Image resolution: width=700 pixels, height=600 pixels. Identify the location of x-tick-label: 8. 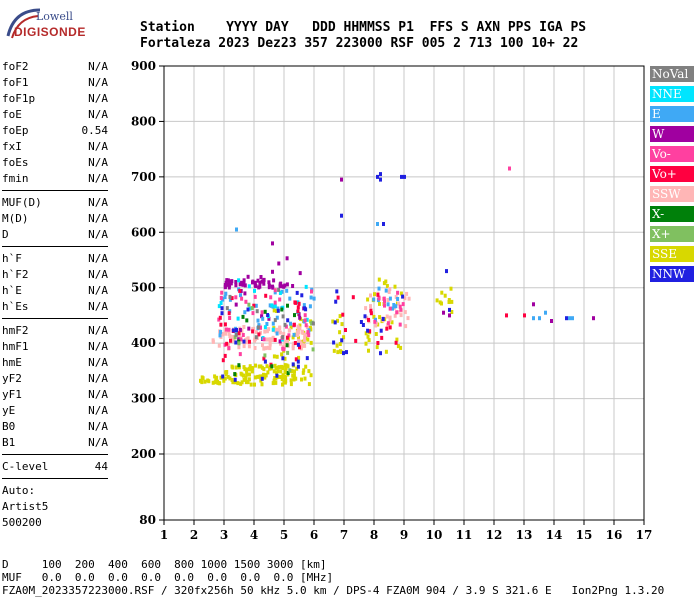
(374, 535).